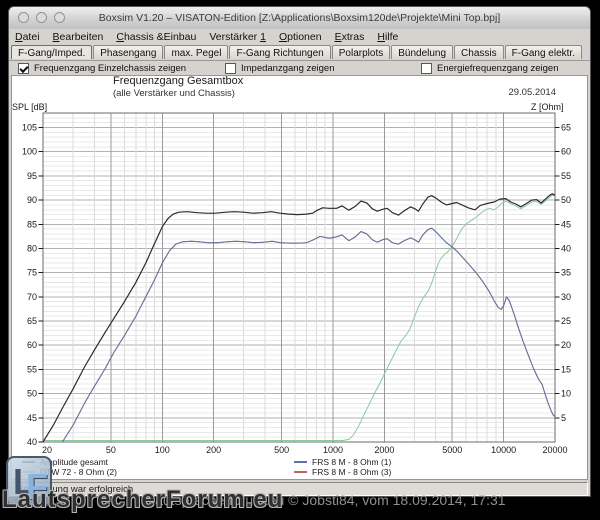 The height and width of the screenshot is (520, 600). I want to click on close-button, so click(23, 17).